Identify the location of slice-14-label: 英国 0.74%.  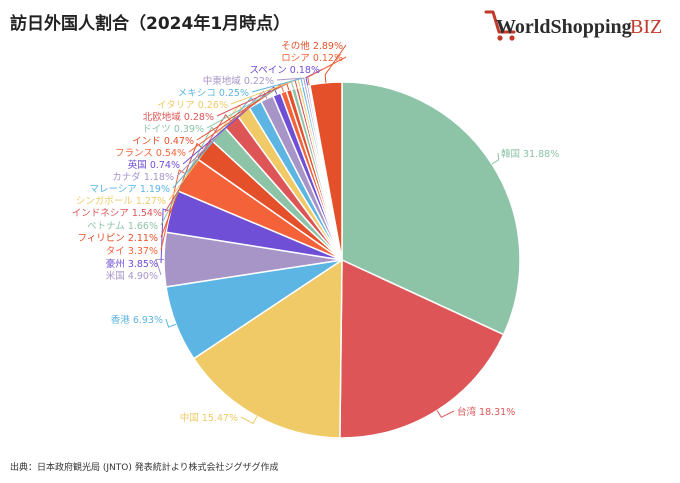
(154, 165).